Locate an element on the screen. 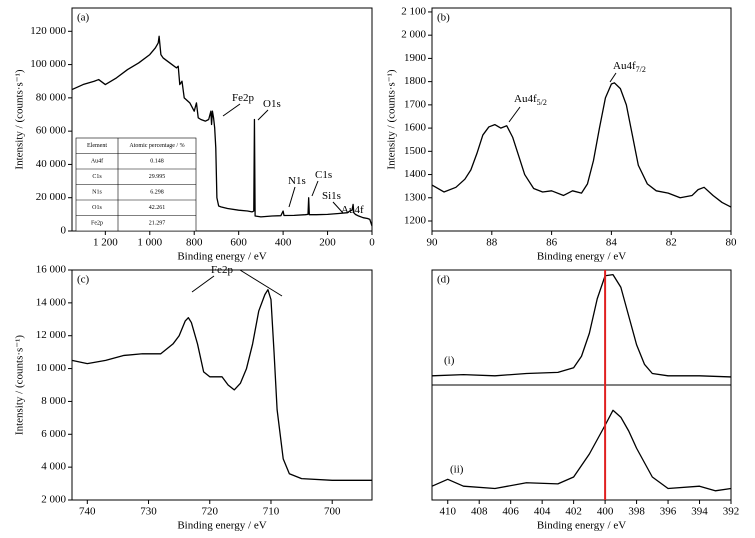 The width and height of the screenshot is (755, 538). table-header: Element is located at coordinates (97, 146).